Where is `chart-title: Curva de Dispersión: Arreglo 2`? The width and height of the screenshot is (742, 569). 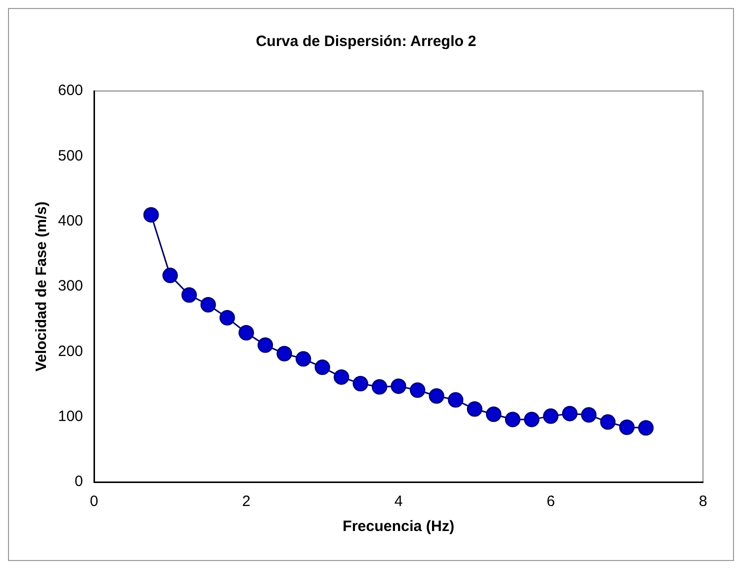 chart-title: Curva de Dispersión: Arreglo 2 is located at coordinates (366, 41).